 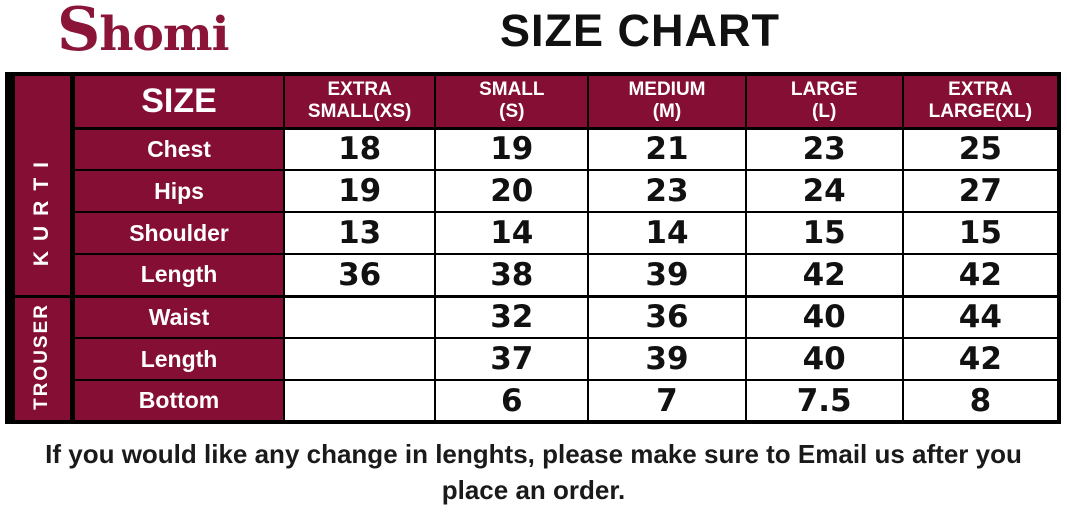 I want to click on row-label: Shoulder, so click(x=178, y=233).